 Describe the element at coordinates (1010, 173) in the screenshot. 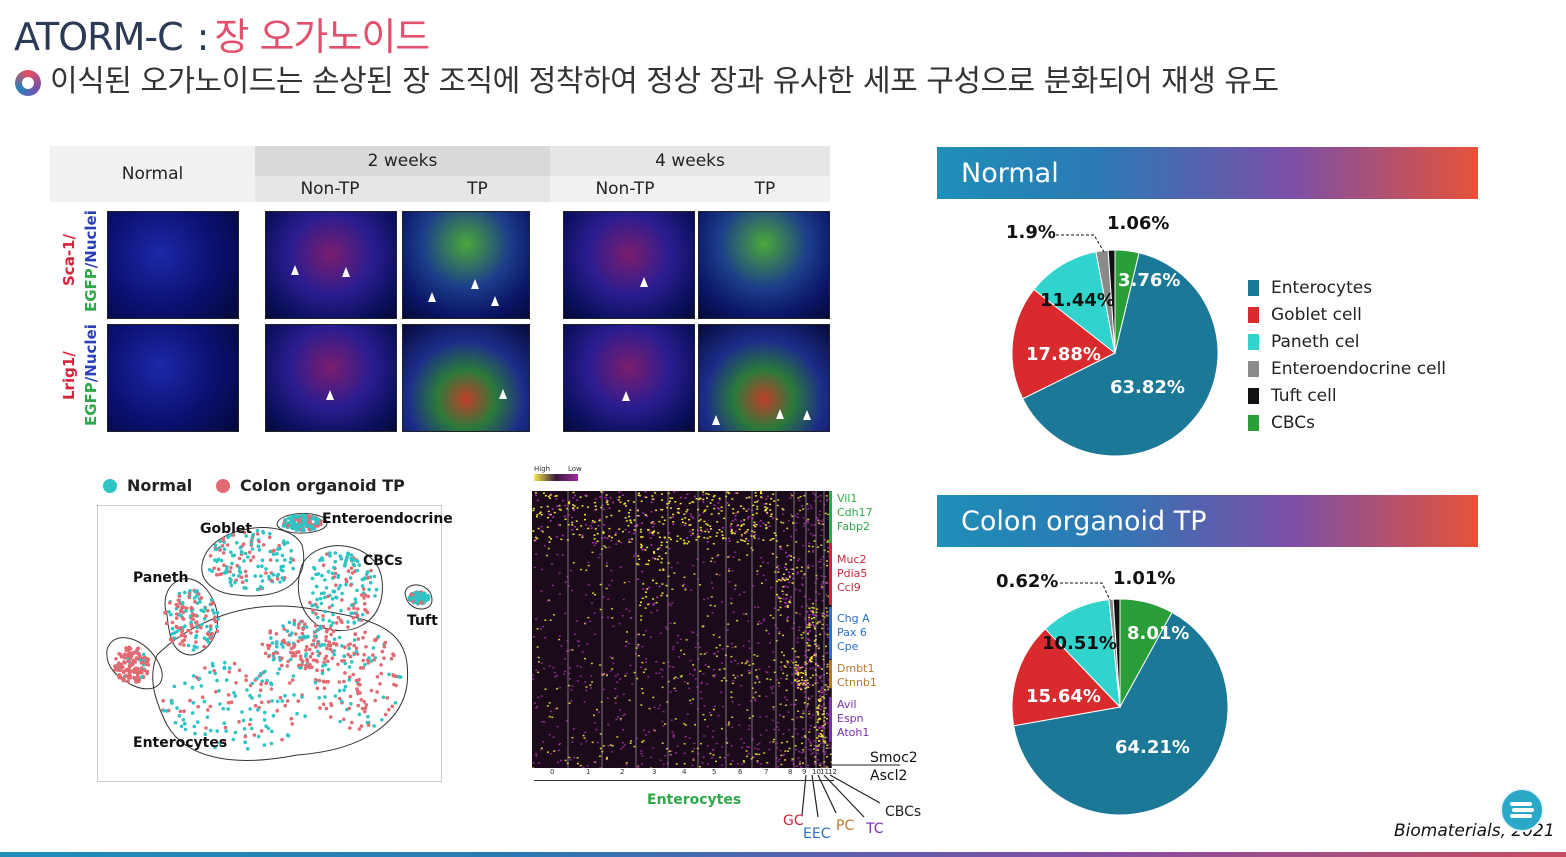

I see `banner-normal-text: Normal` at that location.